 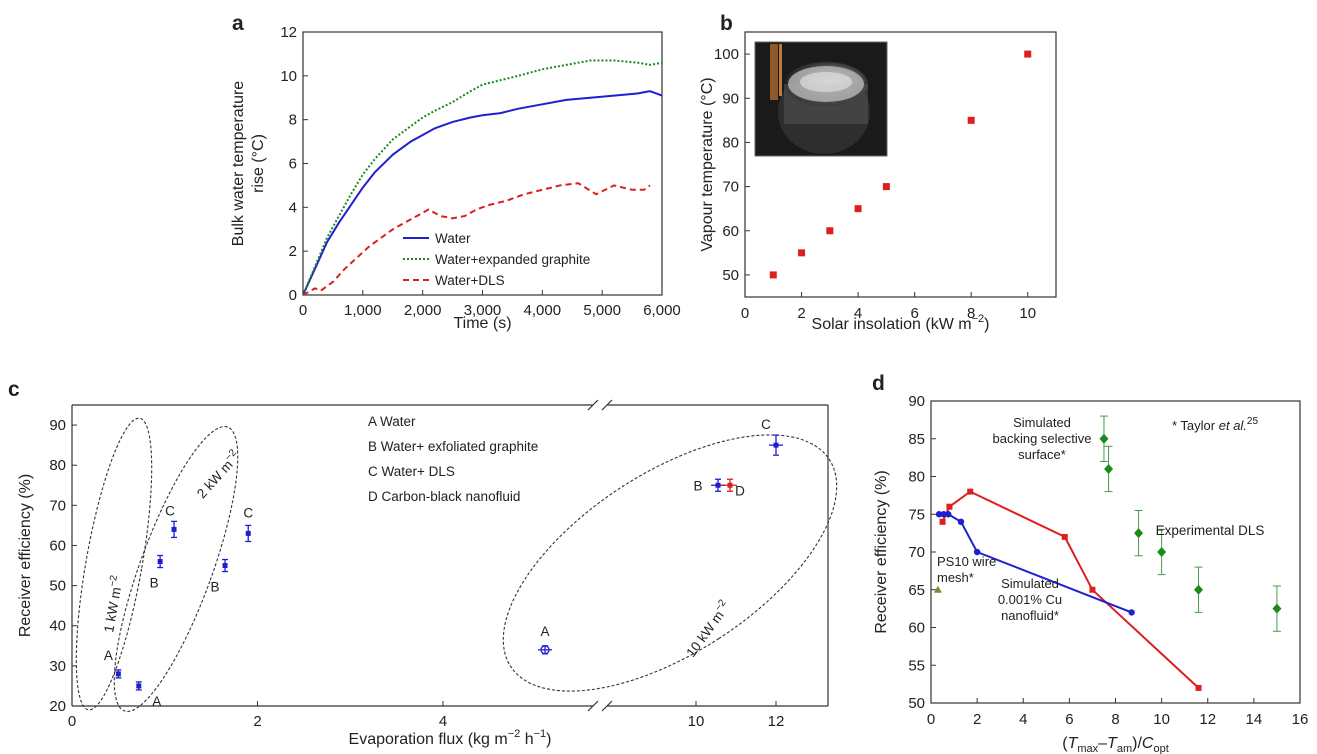 What do you see at coordinates (423, 310) in the screenshot?
I see `x-tick-label: 2,000` at bounding box center [423, 310].